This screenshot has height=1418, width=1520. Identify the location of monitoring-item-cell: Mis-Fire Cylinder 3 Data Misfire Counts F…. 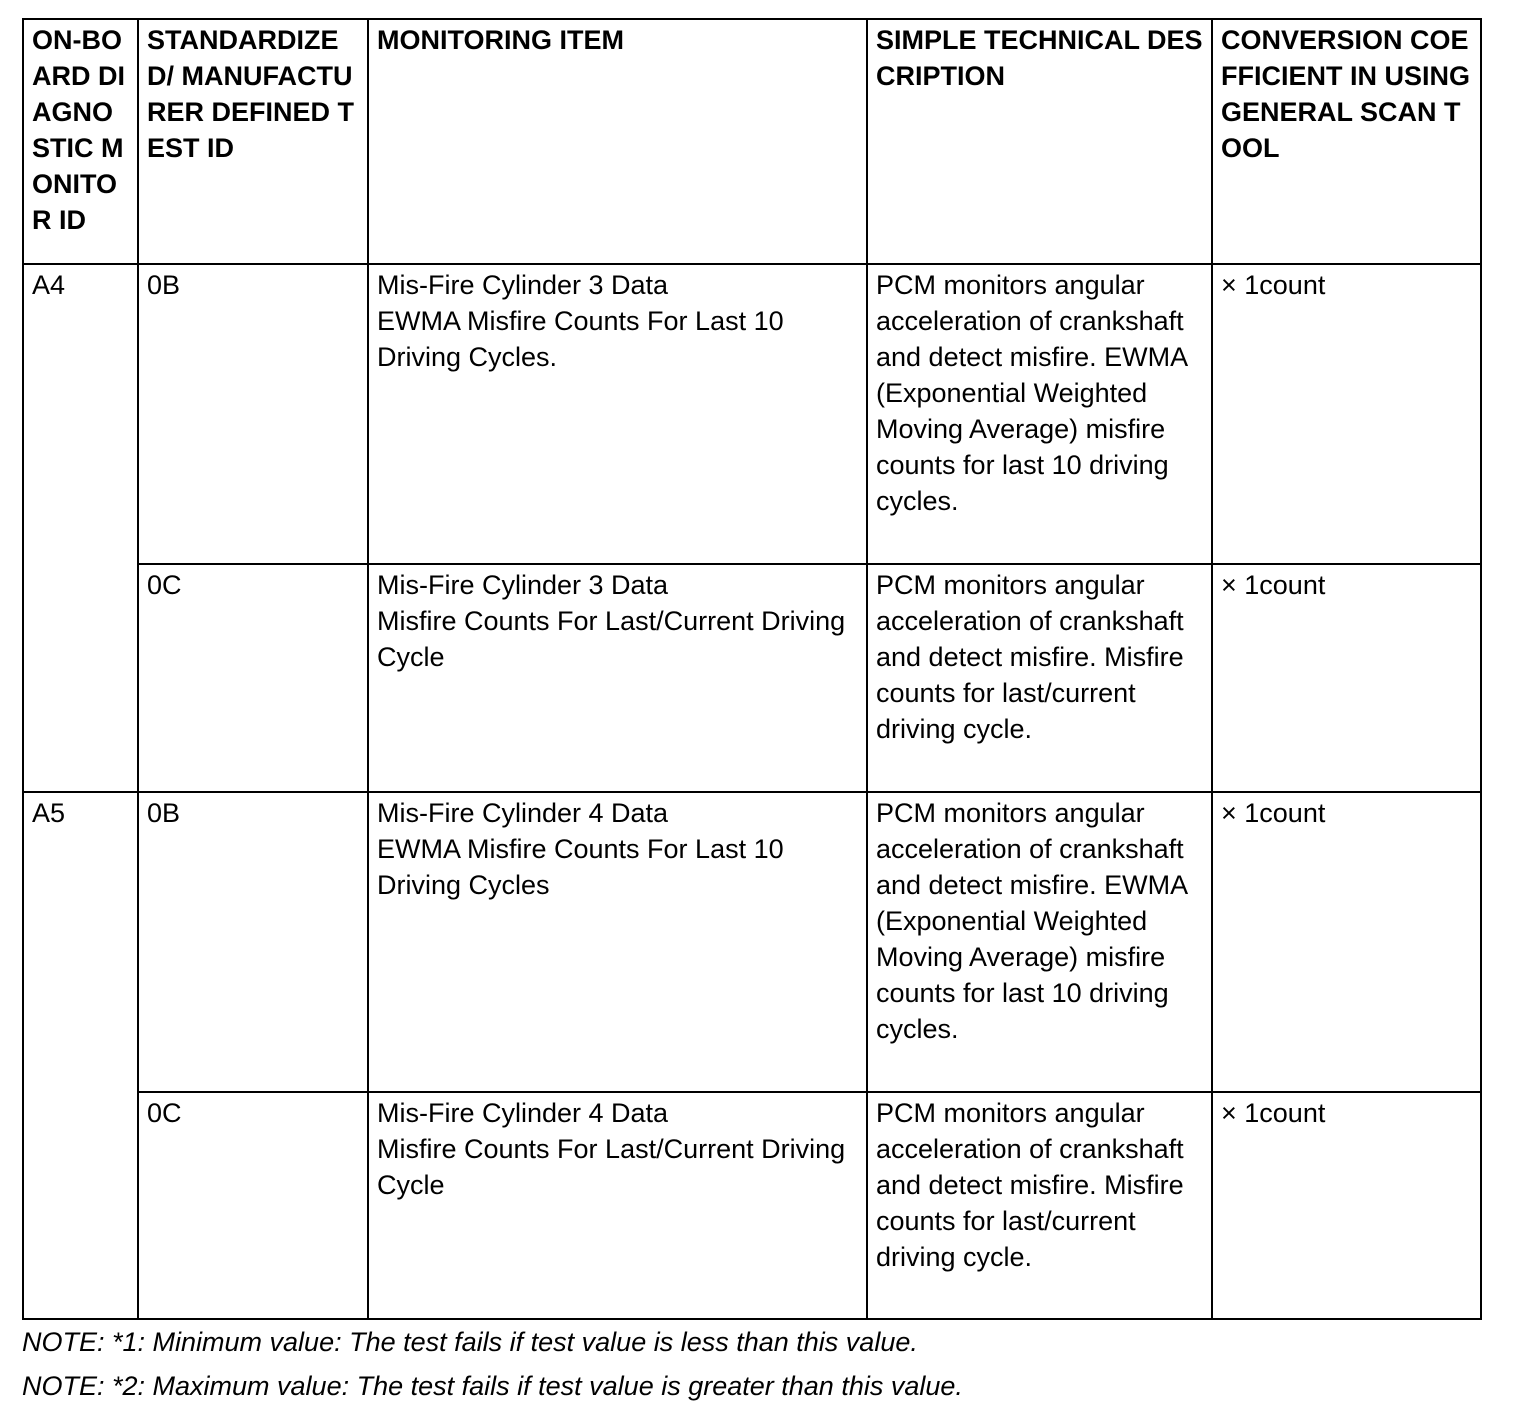
(617, 678).